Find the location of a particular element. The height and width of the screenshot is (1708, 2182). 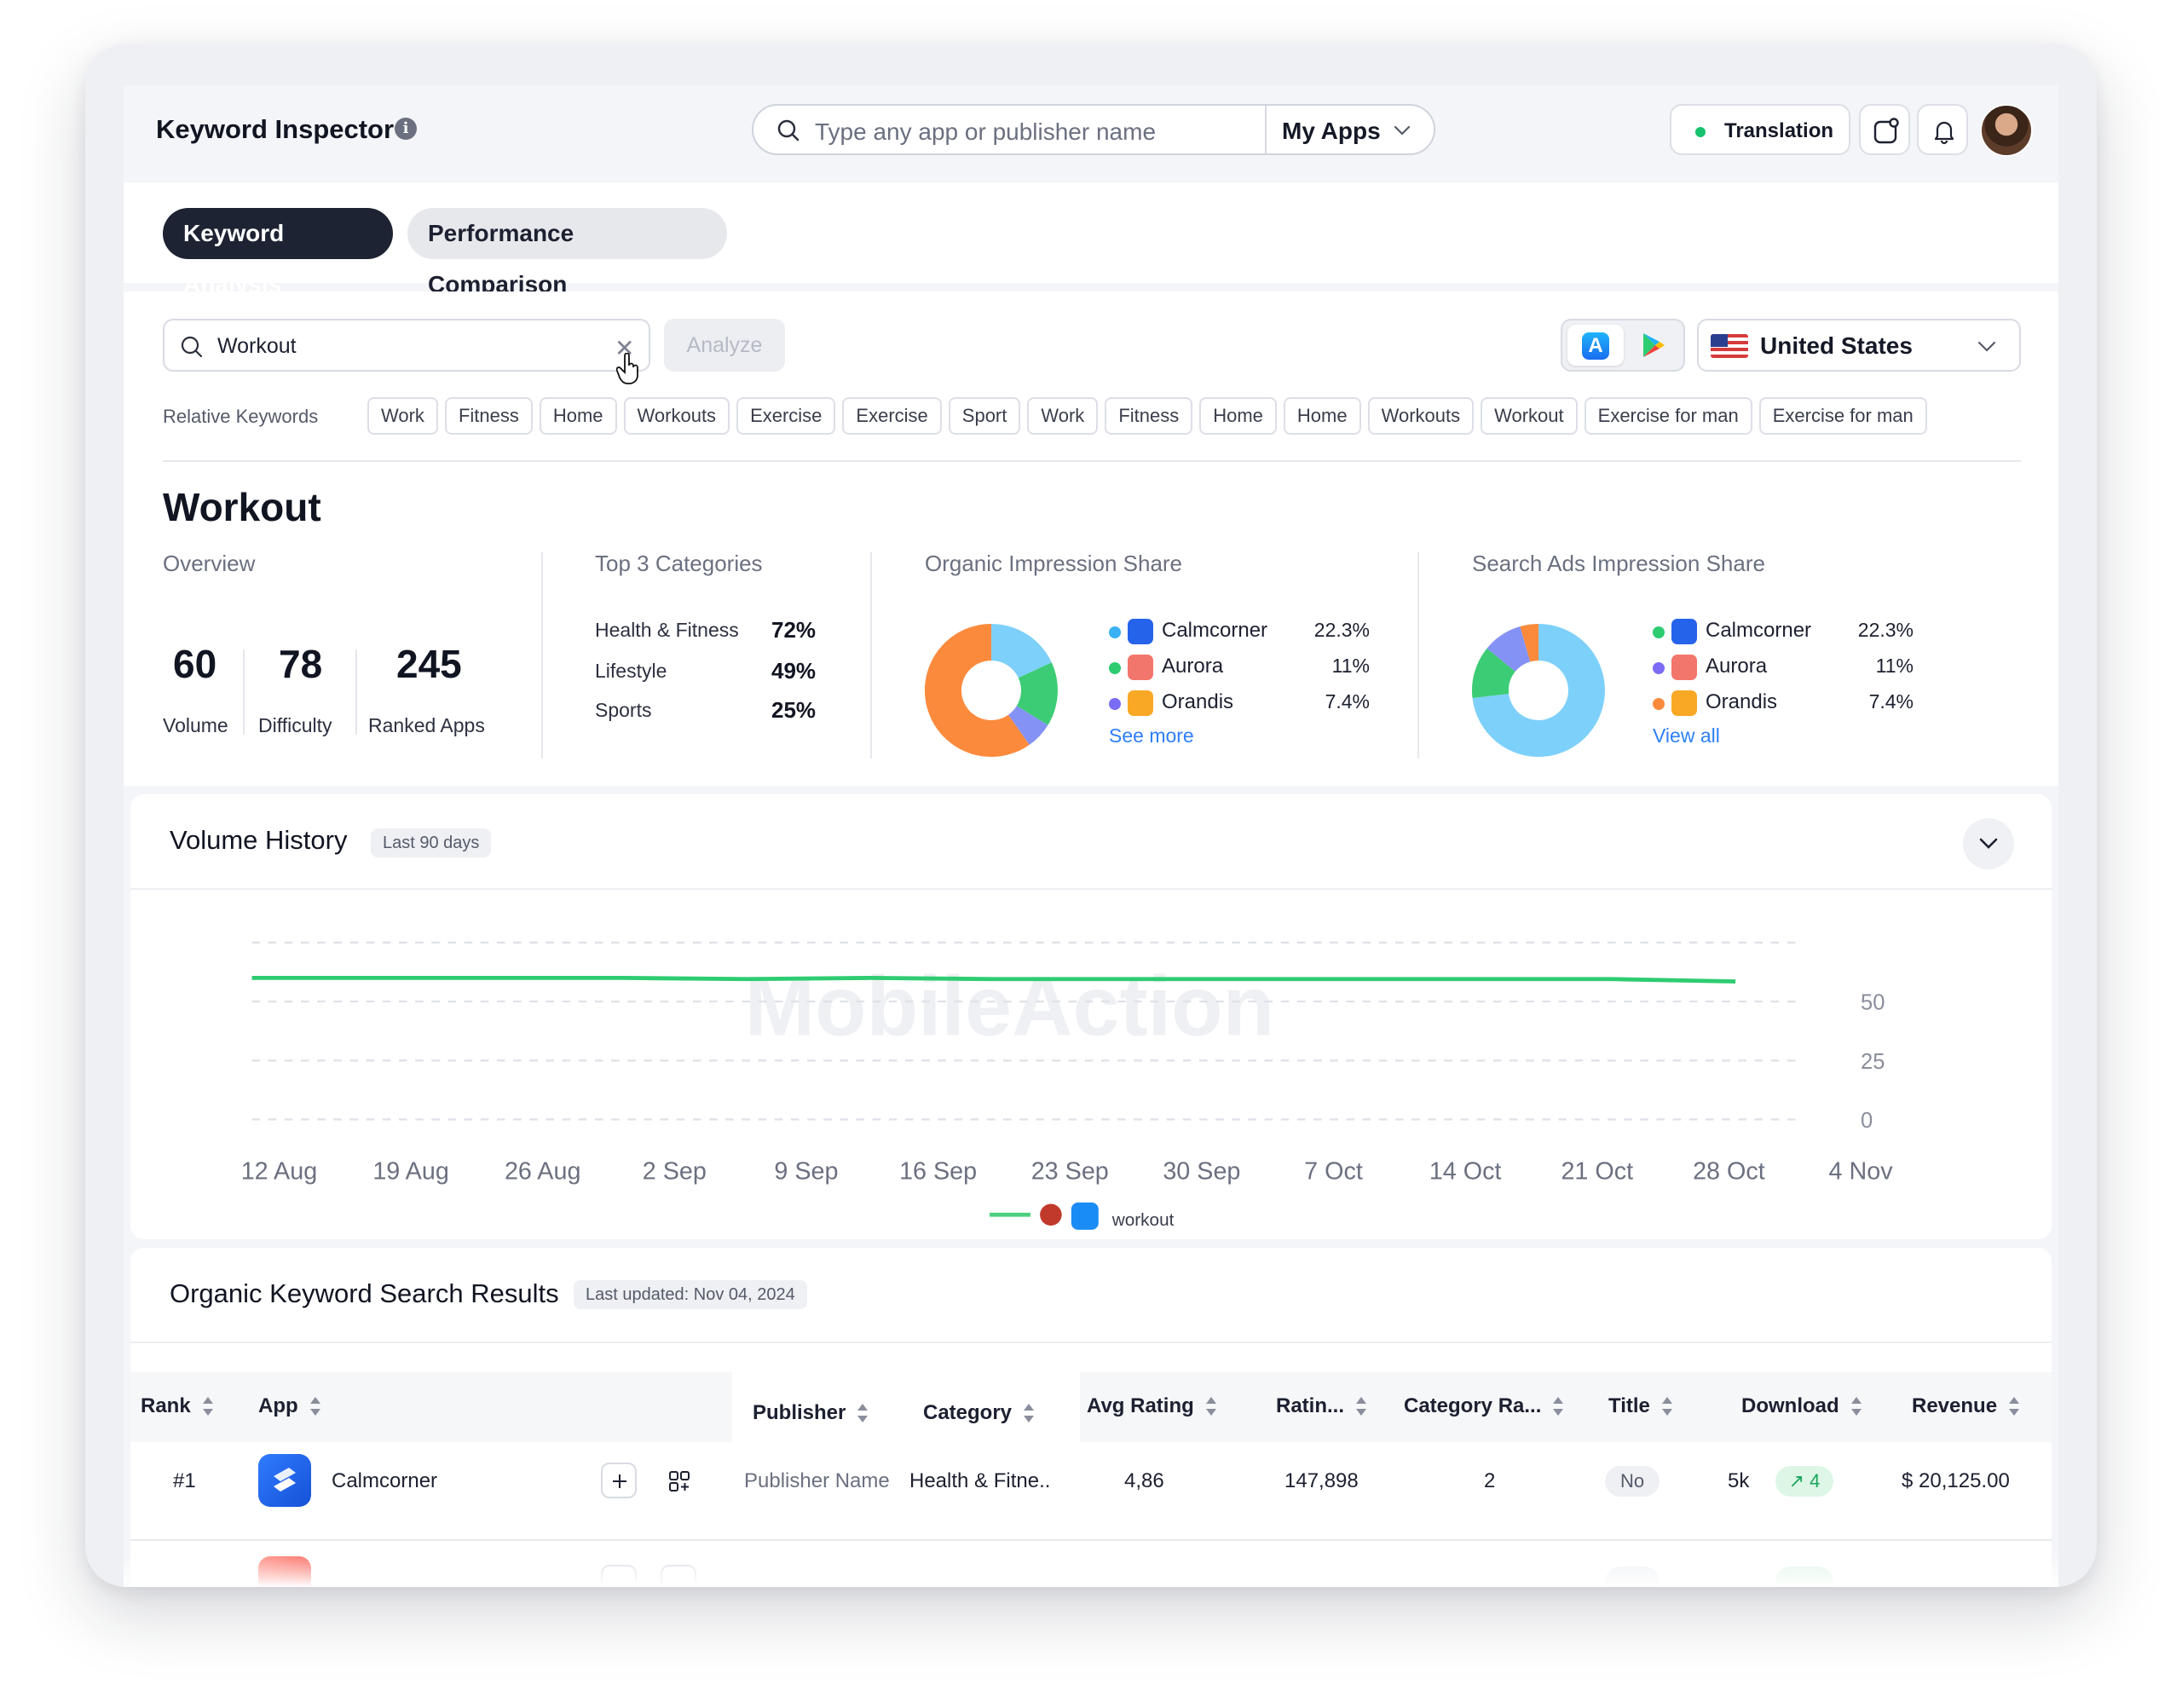

store-toggle: A is located at coordinates (1623, 345).